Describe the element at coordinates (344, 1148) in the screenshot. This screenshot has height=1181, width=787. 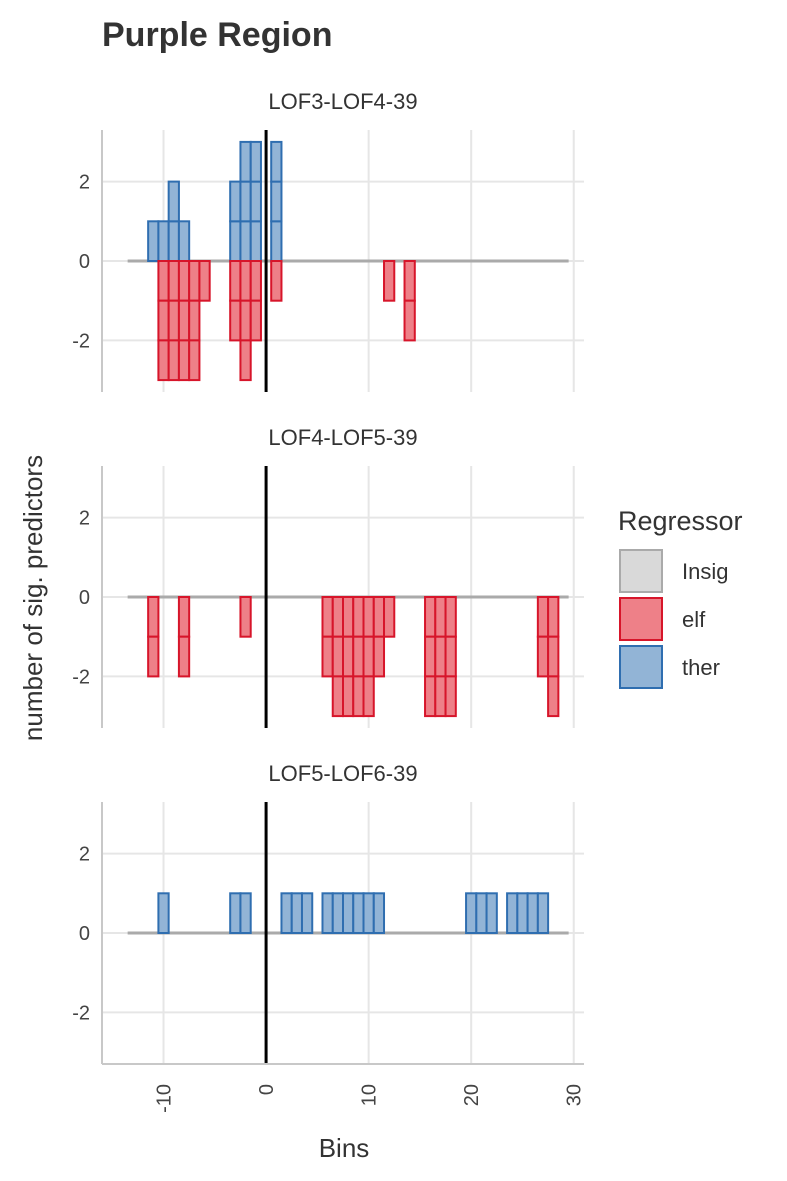
I see `x-axis-title: Bins` at that location.